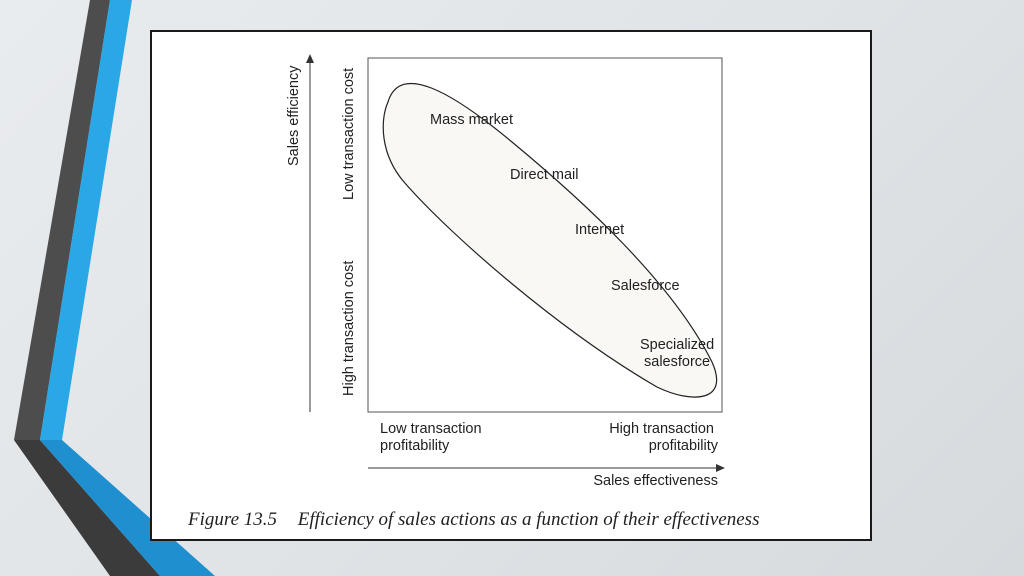 This screenshot has width=1024, height=576. What do you see at coordinates (661, 429) in the screenshot?
I see `x-right-line-1: High transaction` at bounding box center [661, 429].